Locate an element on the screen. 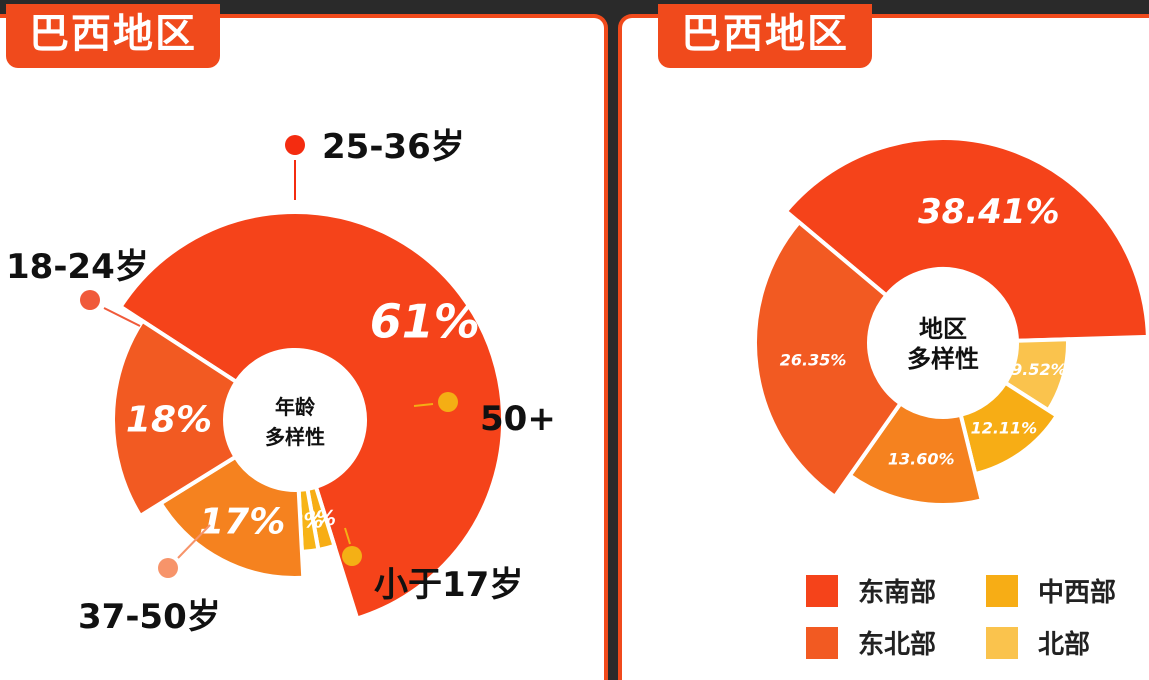  chart0-category-label-1: 50+ is located at coordinates (518, 419).